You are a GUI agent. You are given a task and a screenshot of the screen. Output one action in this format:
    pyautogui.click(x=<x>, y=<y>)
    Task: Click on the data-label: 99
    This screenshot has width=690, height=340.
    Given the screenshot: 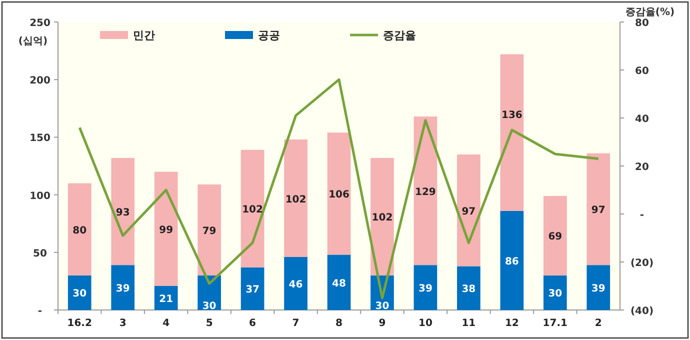 What is the action you would take?
    pyautogui.click(x=166, y=230)
    